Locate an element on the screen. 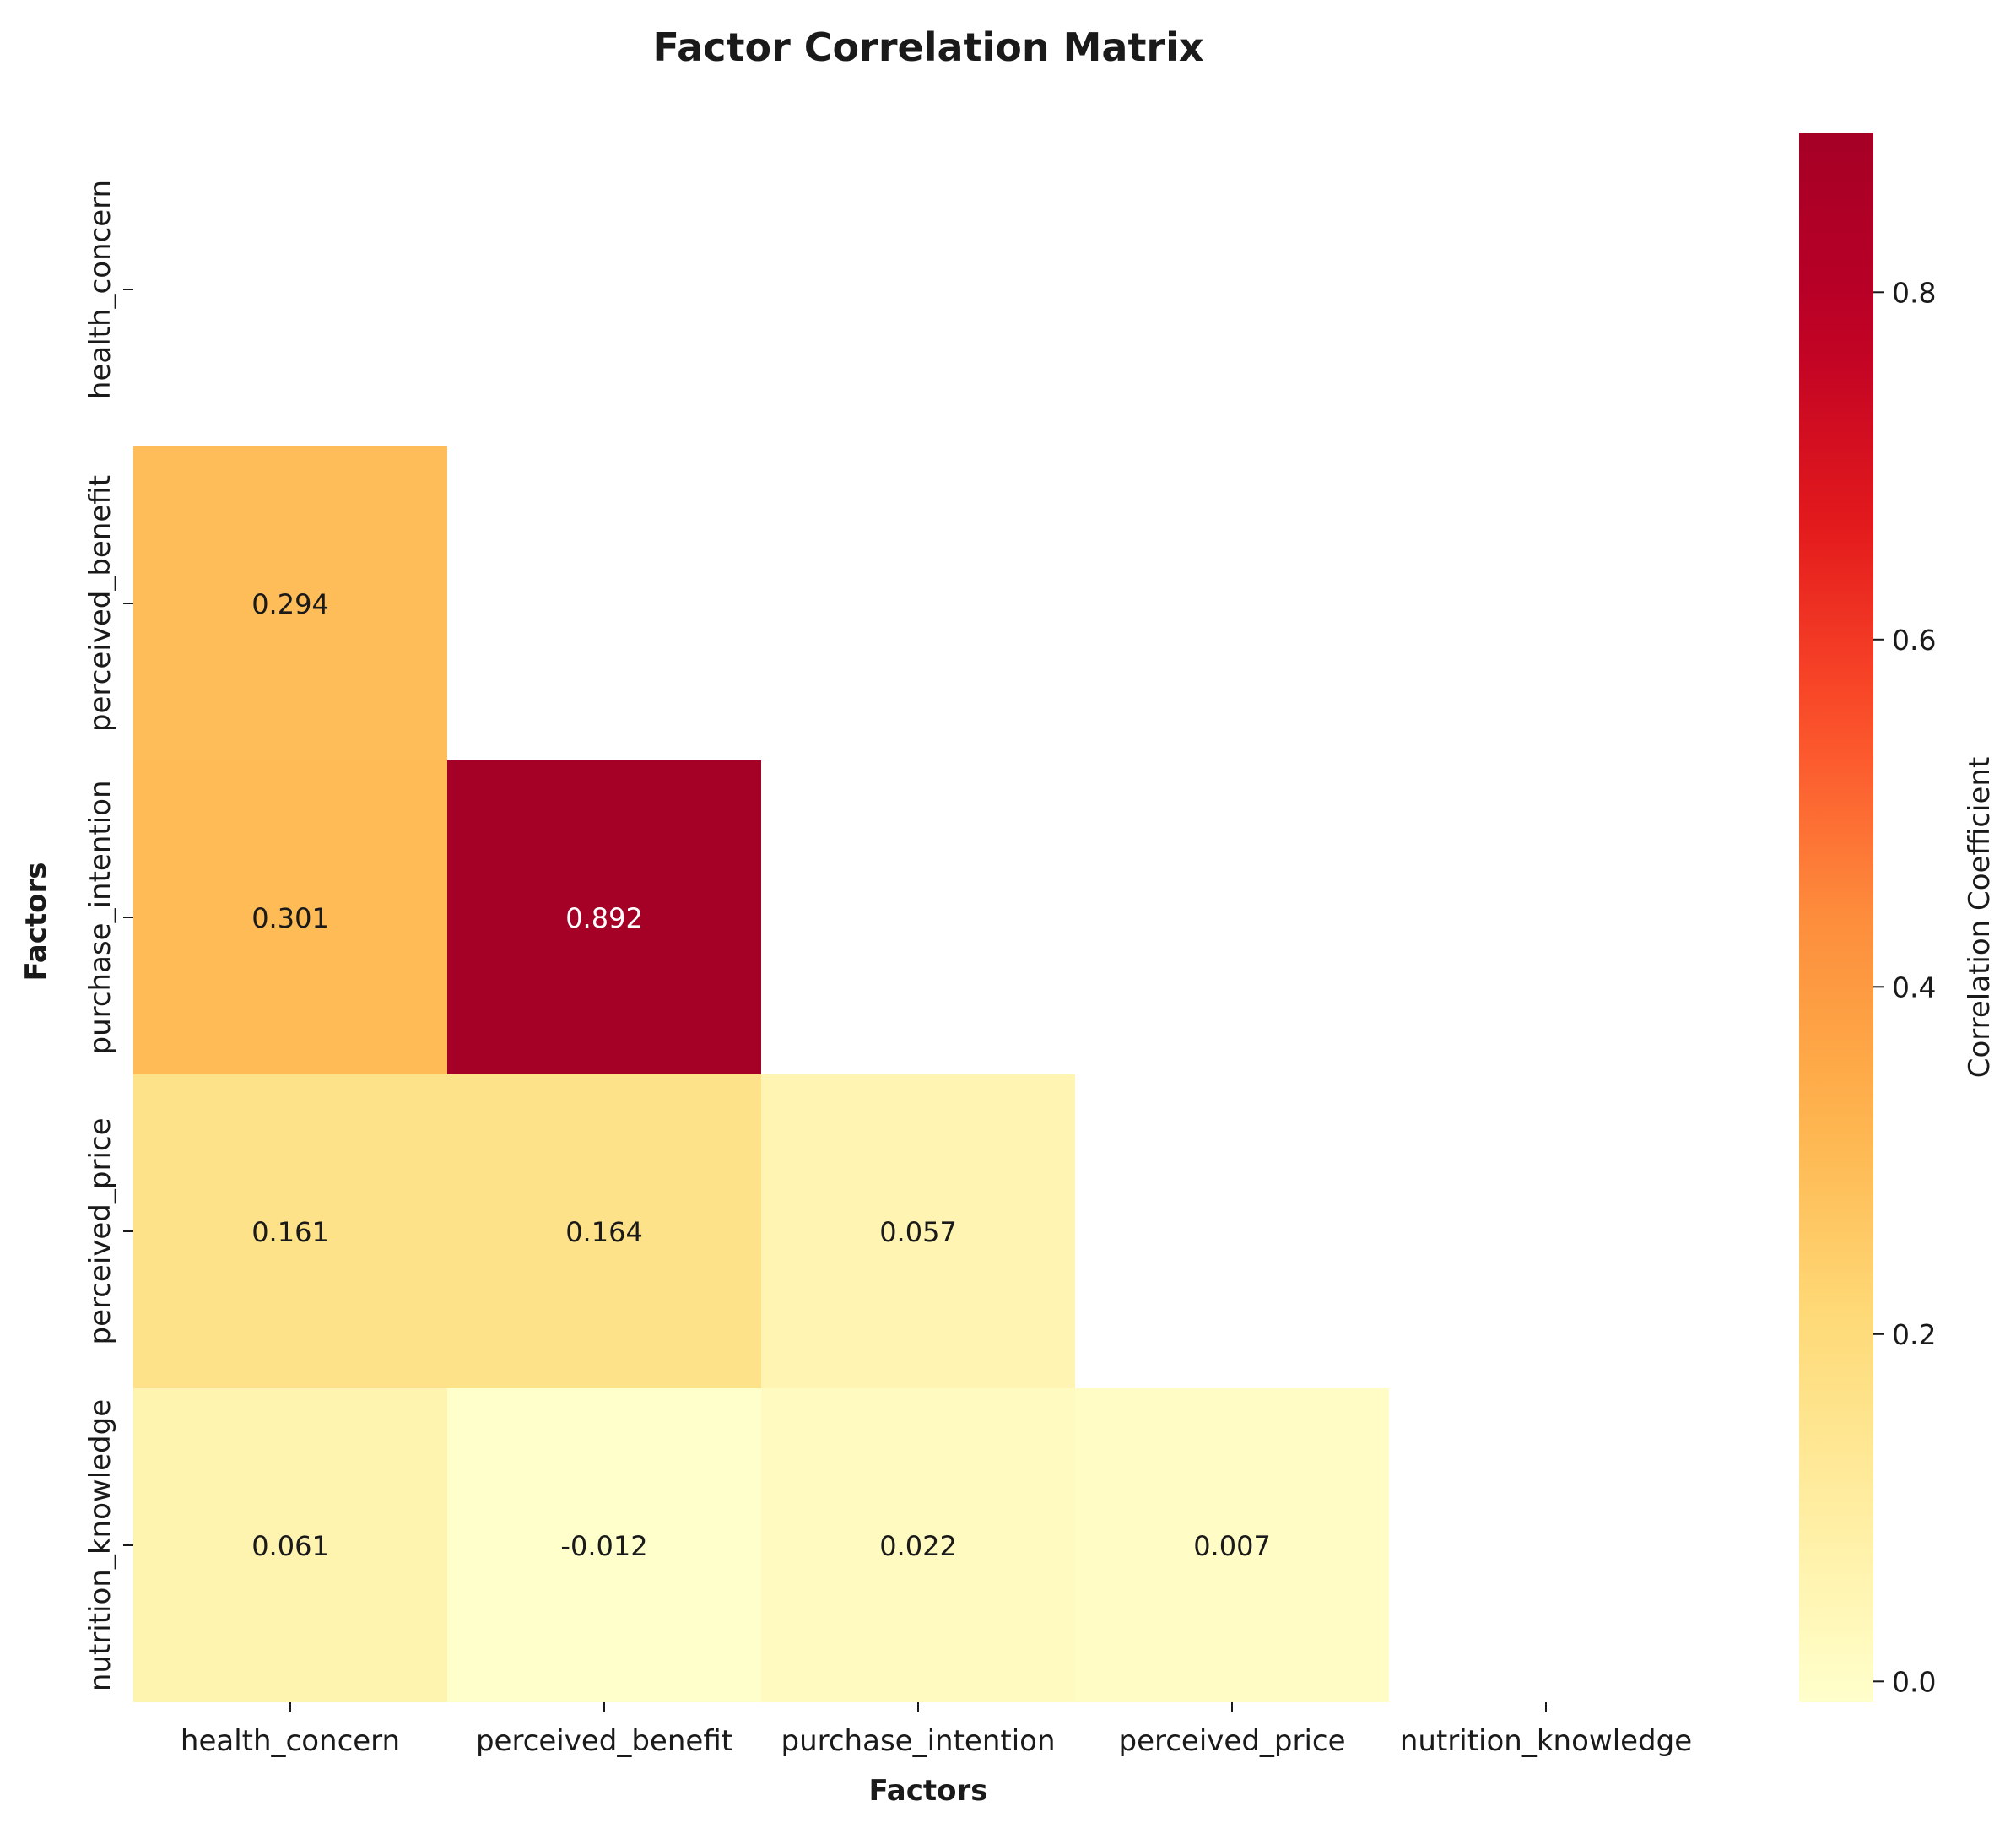  cell-value-label: 0.301 is located at coordinates (290, 918).